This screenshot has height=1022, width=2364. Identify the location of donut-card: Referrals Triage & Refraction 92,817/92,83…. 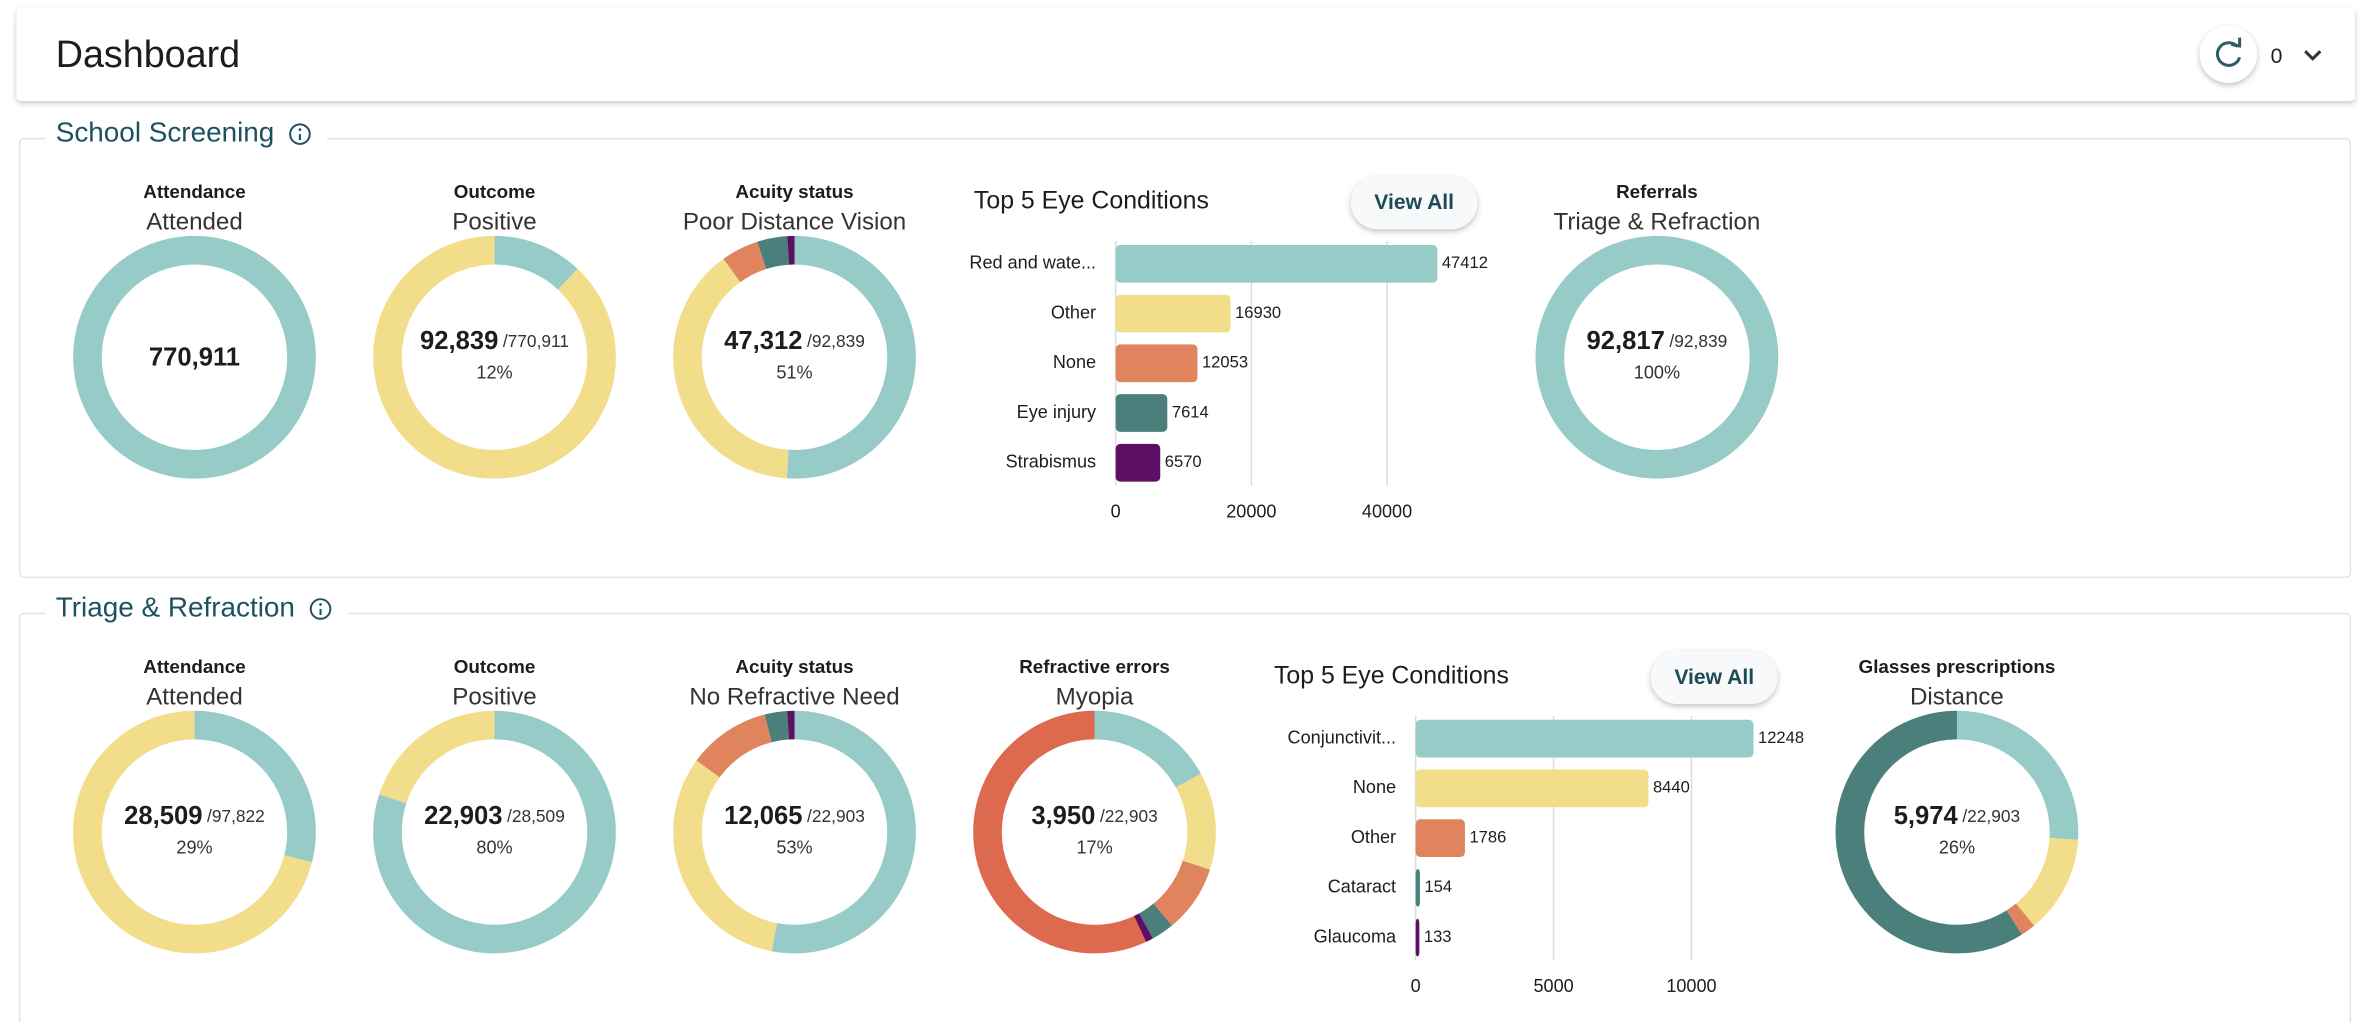
(1657, 330).